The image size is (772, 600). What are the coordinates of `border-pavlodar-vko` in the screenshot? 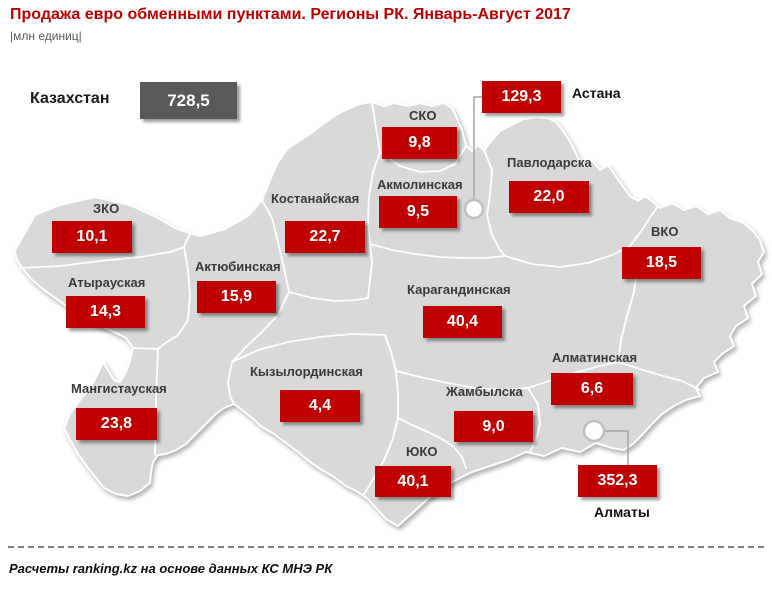 It's located at (644, 226).